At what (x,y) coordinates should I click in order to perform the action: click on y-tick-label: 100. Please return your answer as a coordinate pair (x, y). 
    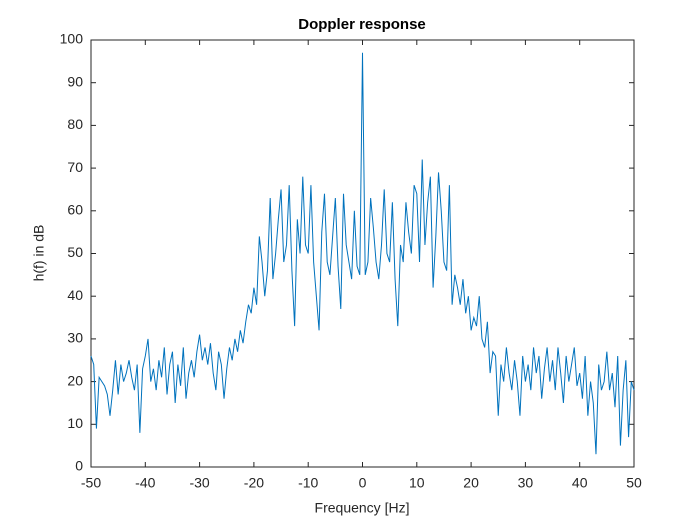
    Looking at the image, I should click on (72, 39).